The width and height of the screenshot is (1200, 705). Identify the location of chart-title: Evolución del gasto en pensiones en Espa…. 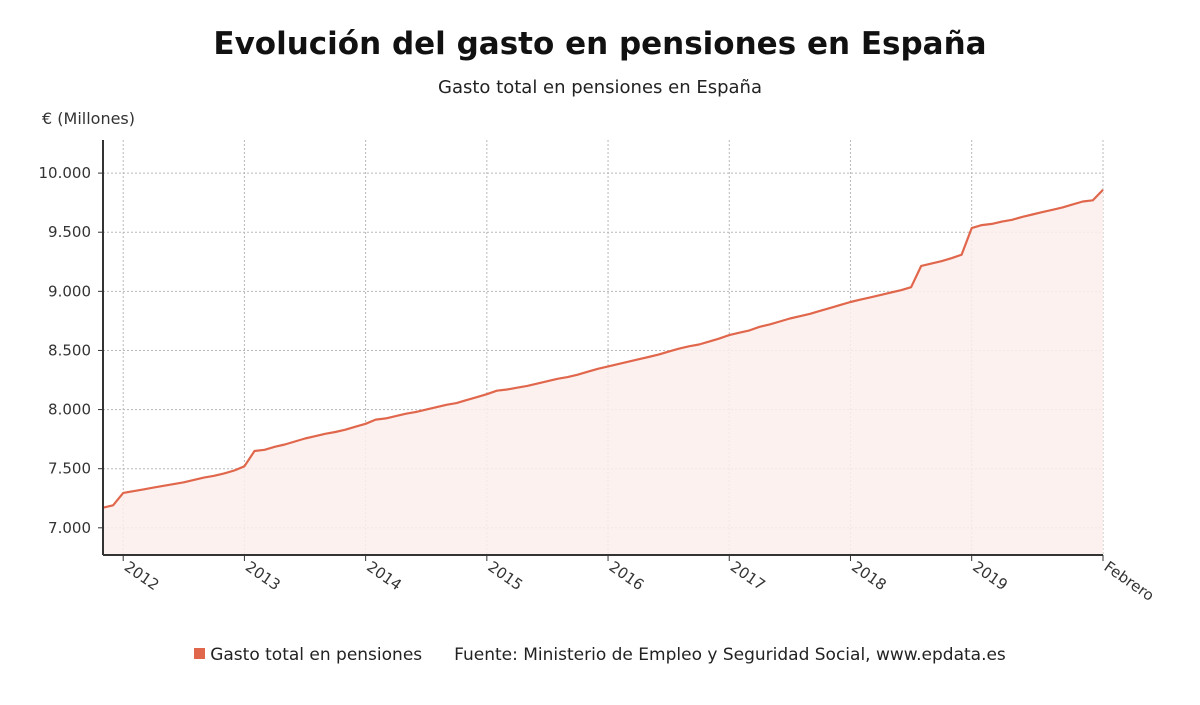
(600, 44).